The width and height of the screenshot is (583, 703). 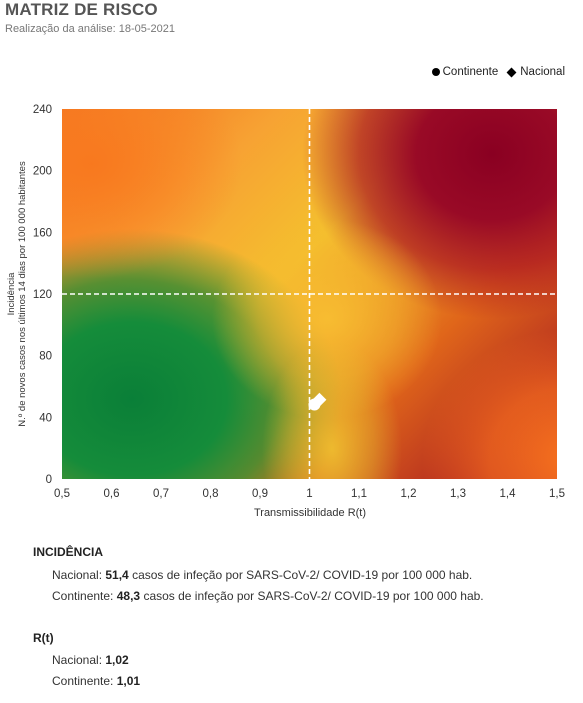 I want to click on rt-nacional: Nacional: 1,02, so click(x=90, y=660).